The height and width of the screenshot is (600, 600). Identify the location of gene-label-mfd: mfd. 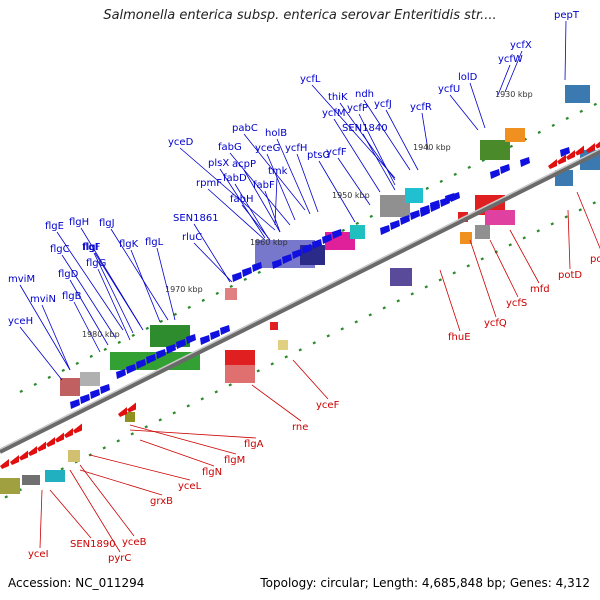
(540, 289).